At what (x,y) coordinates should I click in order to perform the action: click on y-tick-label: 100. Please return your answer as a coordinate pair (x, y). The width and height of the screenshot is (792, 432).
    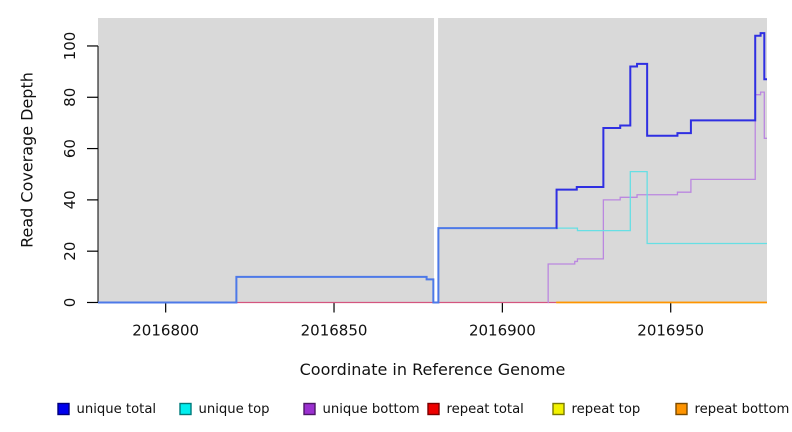
    Looking at the image, I should click on (70, 46).